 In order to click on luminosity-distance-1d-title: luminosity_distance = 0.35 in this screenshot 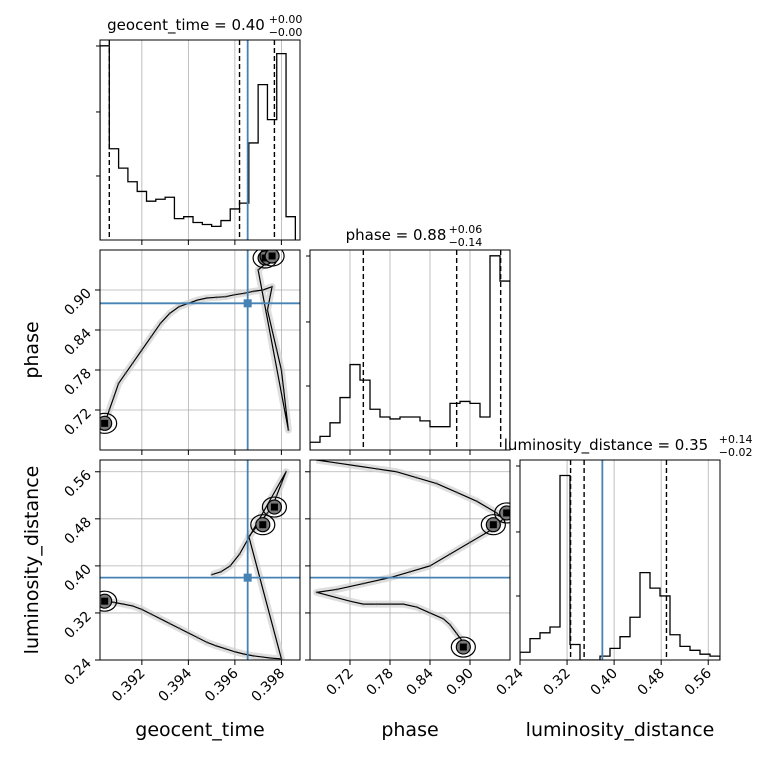, I will do `click(606, 445)`.